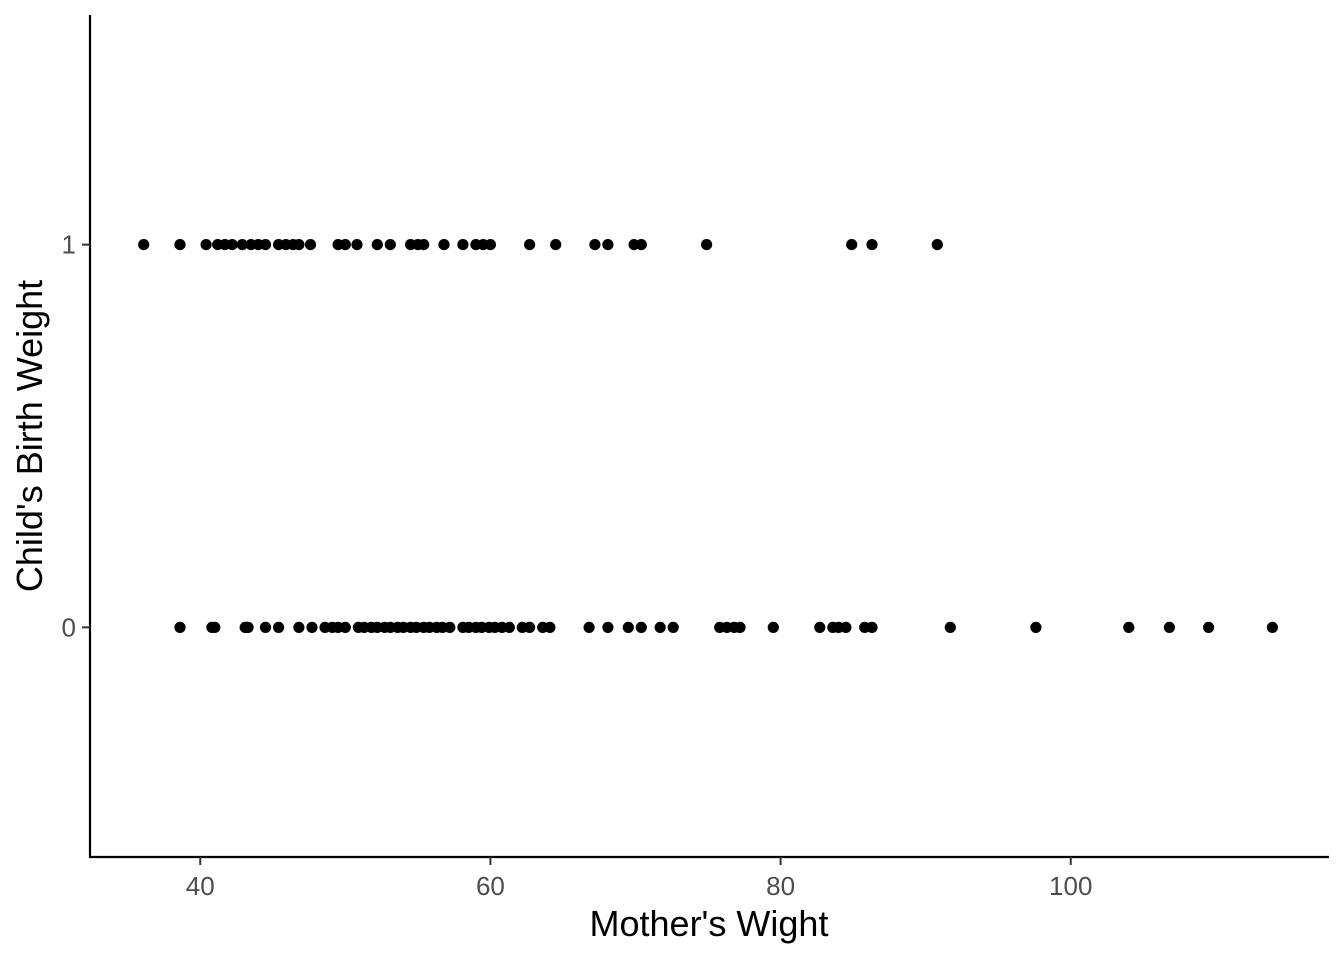 The width and height of the screenshot is (1344, 960). Describe the element at coordinates (490, 886) in the screenshot. I see `x-tick-label: 60` at that location.